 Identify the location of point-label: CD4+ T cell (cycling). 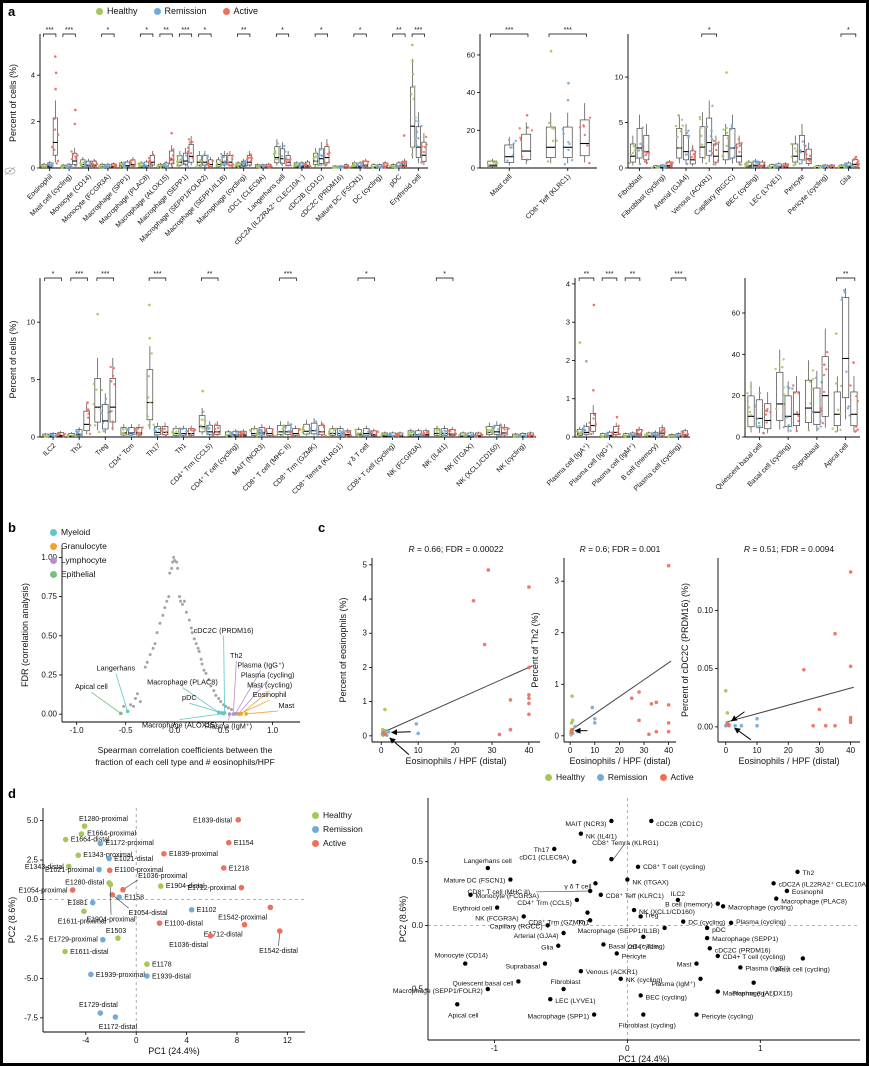
(754, 957).